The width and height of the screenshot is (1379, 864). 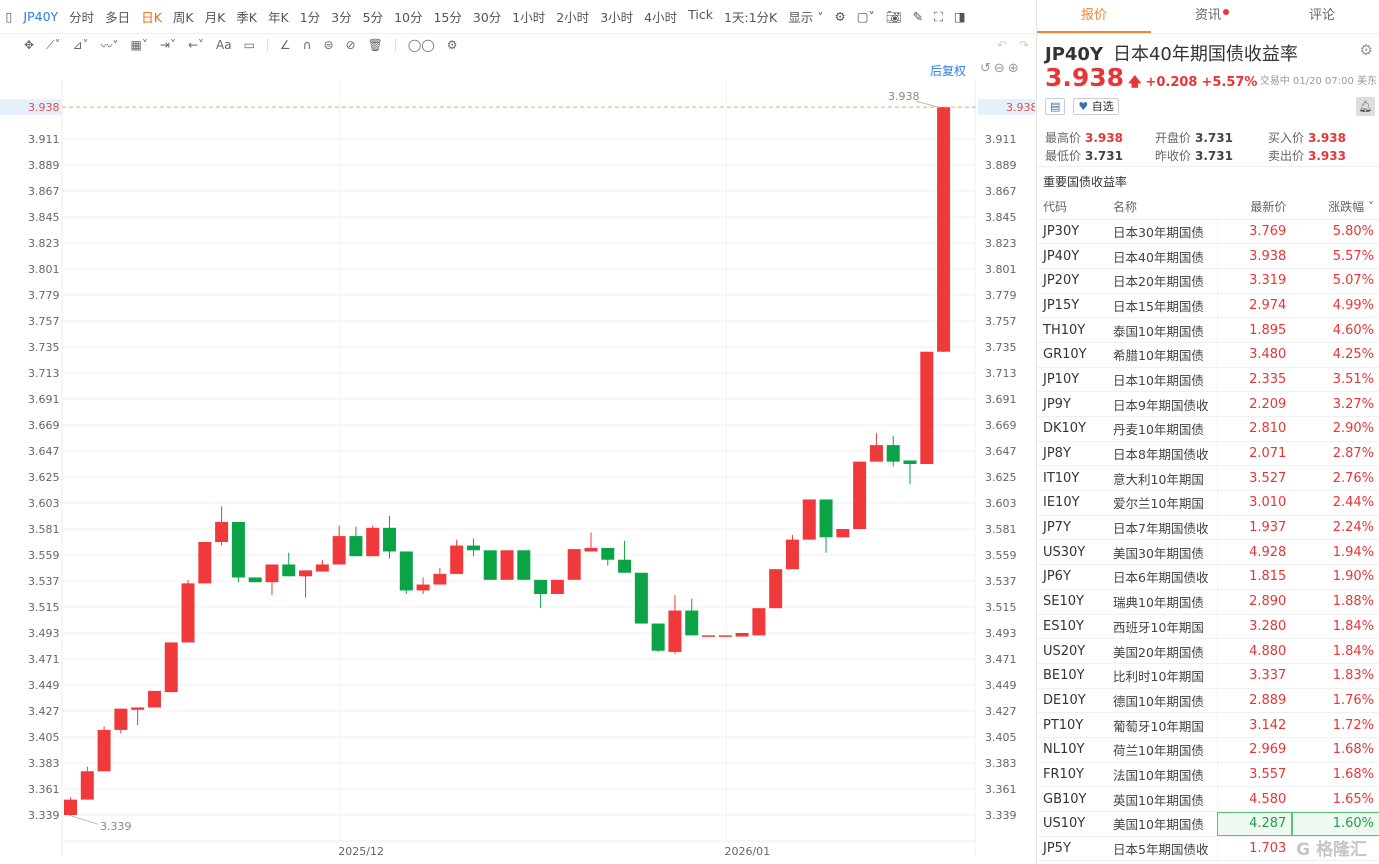 What do you see at coordinates (948, 71) in the screenshot?
I see `restore-adjust-button: 后复权` at bounding box center [948, 71].